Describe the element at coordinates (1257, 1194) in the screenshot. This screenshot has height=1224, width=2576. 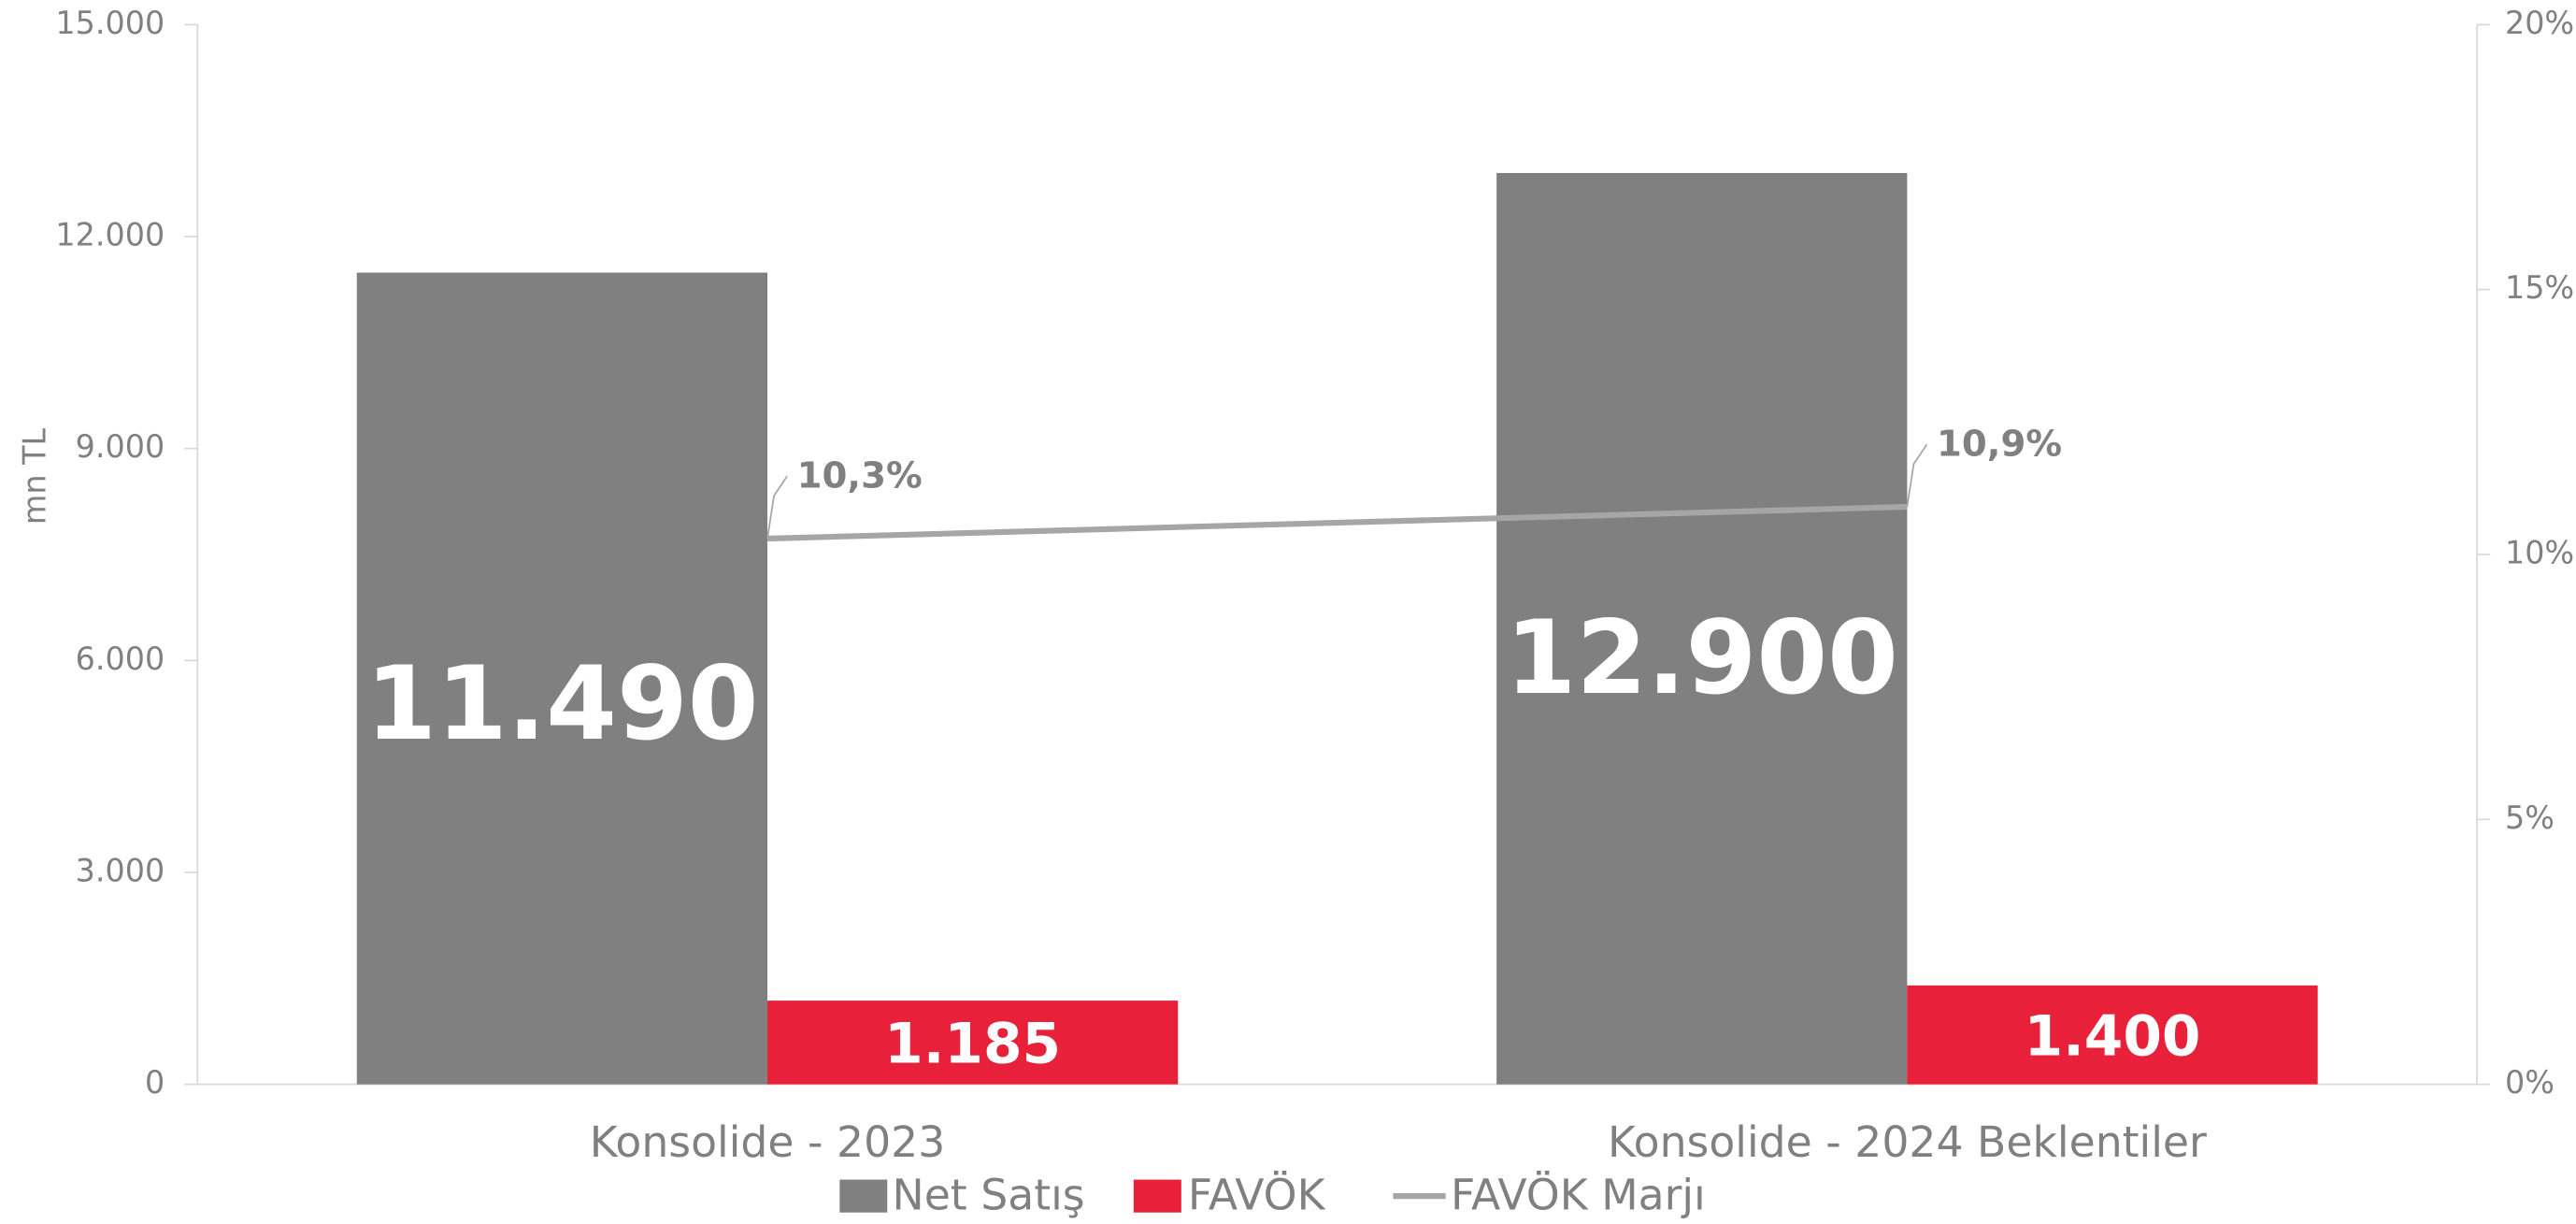
I see `legend-label: FAVÖK` at that location.